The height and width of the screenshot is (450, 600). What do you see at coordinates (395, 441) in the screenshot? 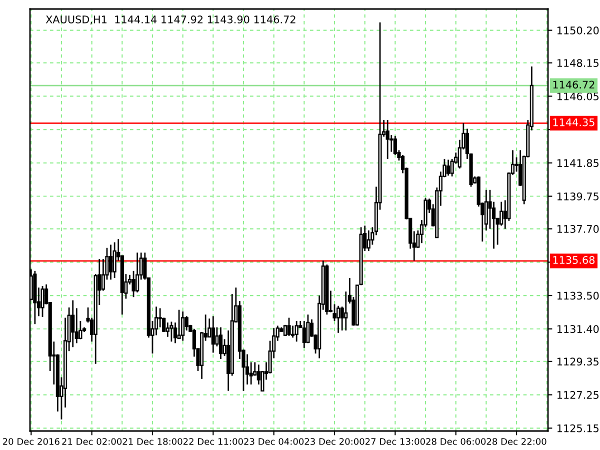
I see `x-tick-label: 27 Dec 13:00` at bounding box center [395, 441].